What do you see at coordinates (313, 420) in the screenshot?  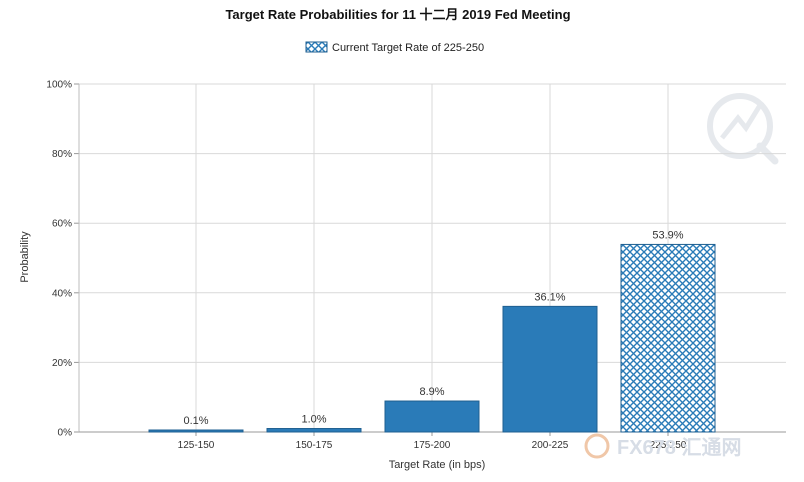 I see `data-label: 1.0%` at bounding box center [313, 420].